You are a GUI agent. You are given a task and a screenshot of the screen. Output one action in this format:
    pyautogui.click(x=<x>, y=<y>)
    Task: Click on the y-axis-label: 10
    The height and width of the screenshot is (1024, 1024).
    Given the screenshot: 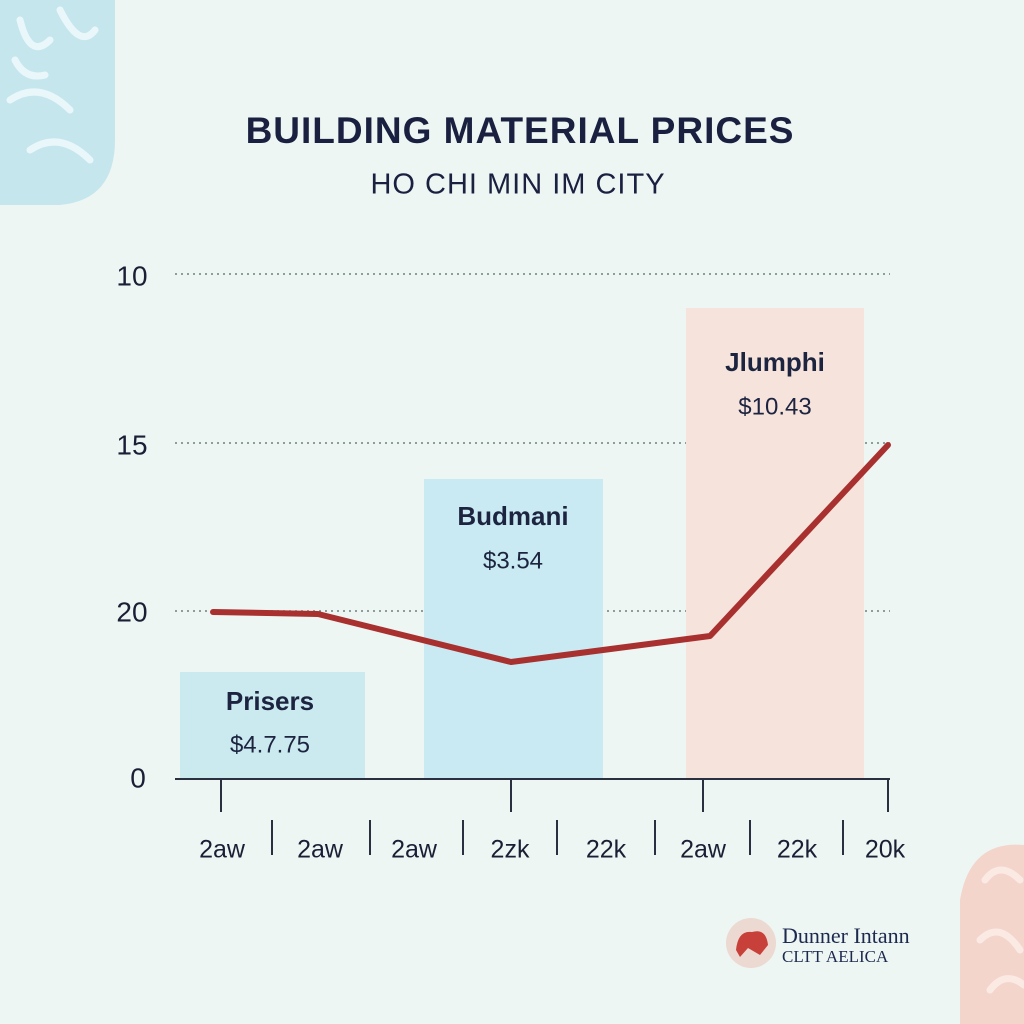 What is the action you would take?
    pyautogui.click(x=131, y=275)
    